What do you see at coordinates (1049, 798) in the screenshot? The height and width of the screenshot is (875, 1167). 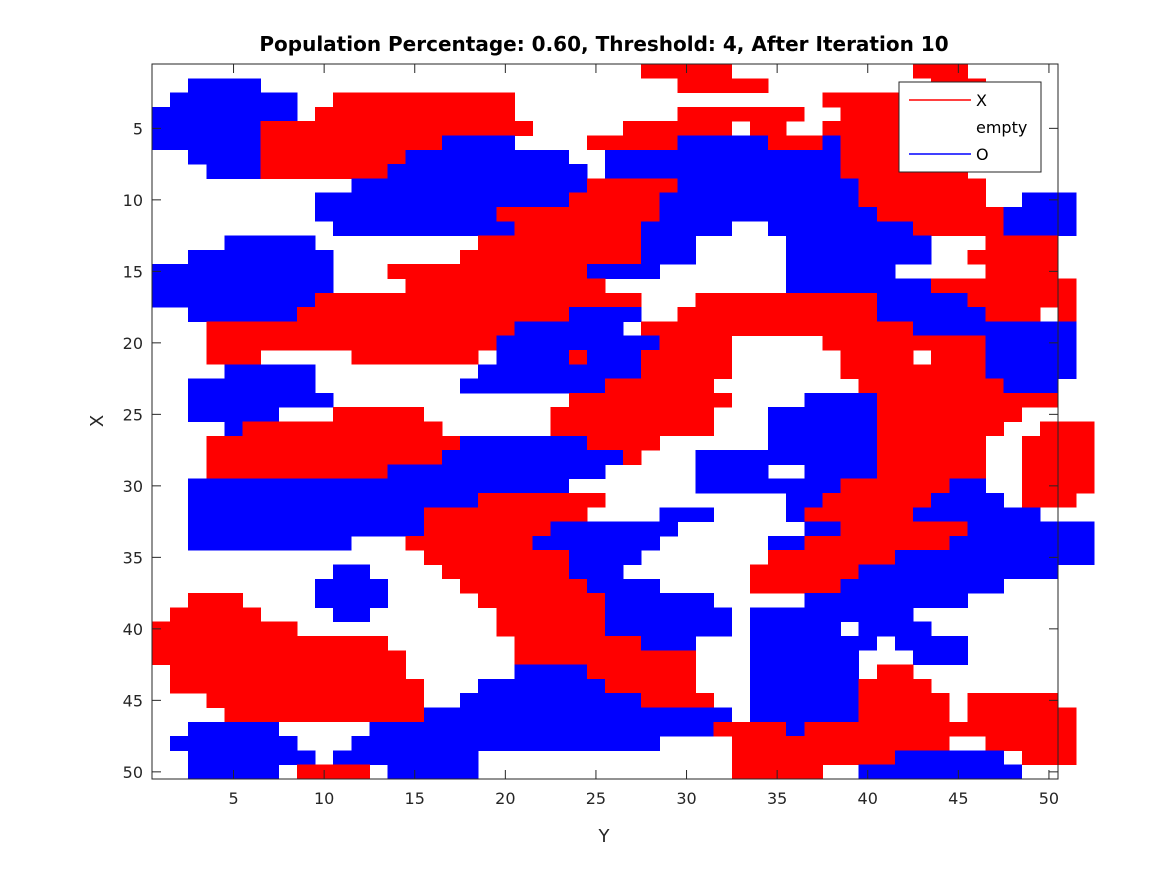 I see `x-tick-label: 50` at bounding box center [1049, 798].